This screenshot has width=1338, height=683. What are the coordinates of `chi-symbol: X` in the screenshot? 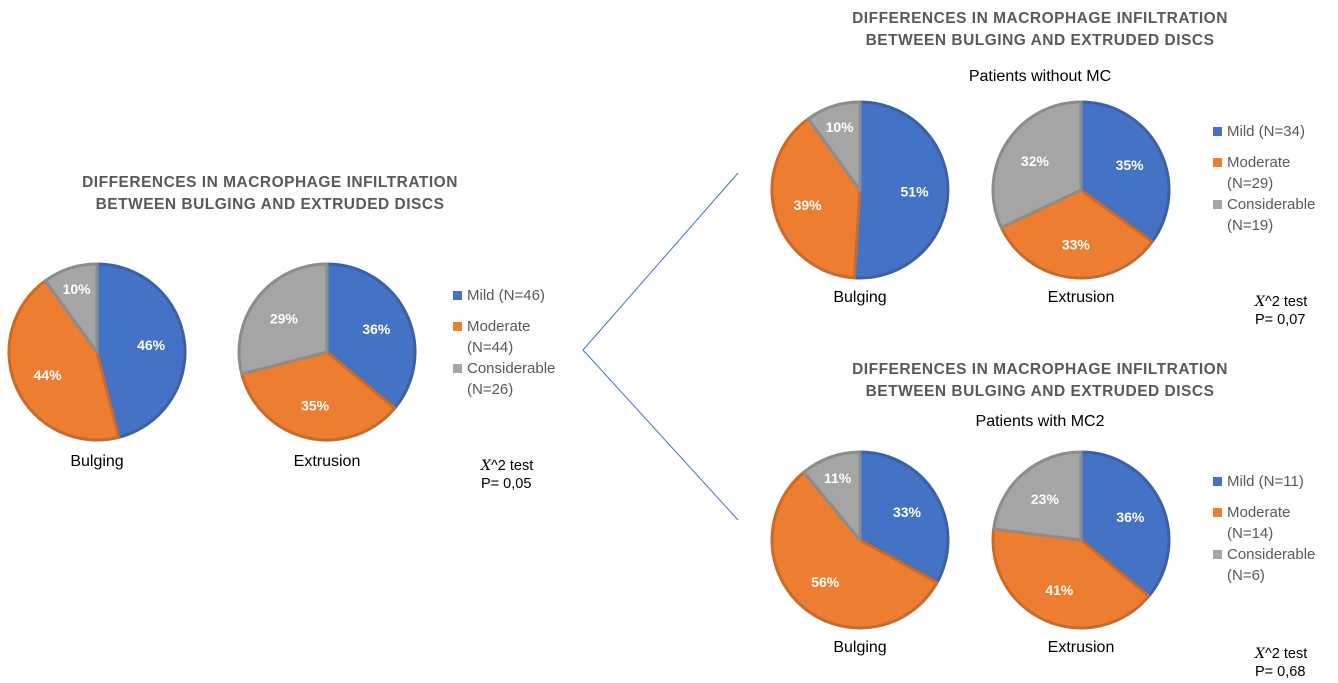 It's located at (486, 466).